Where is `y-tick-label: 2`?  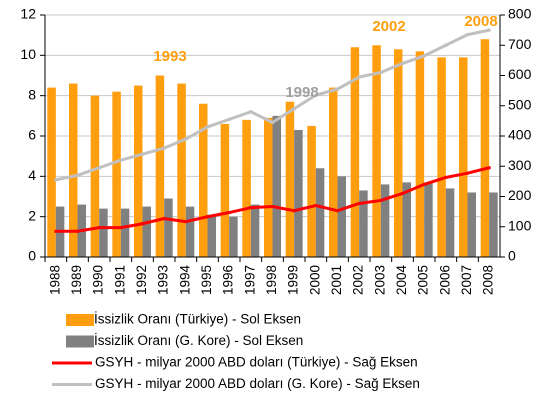 y-tick-label: 2 is located at coordinates (32, 215).